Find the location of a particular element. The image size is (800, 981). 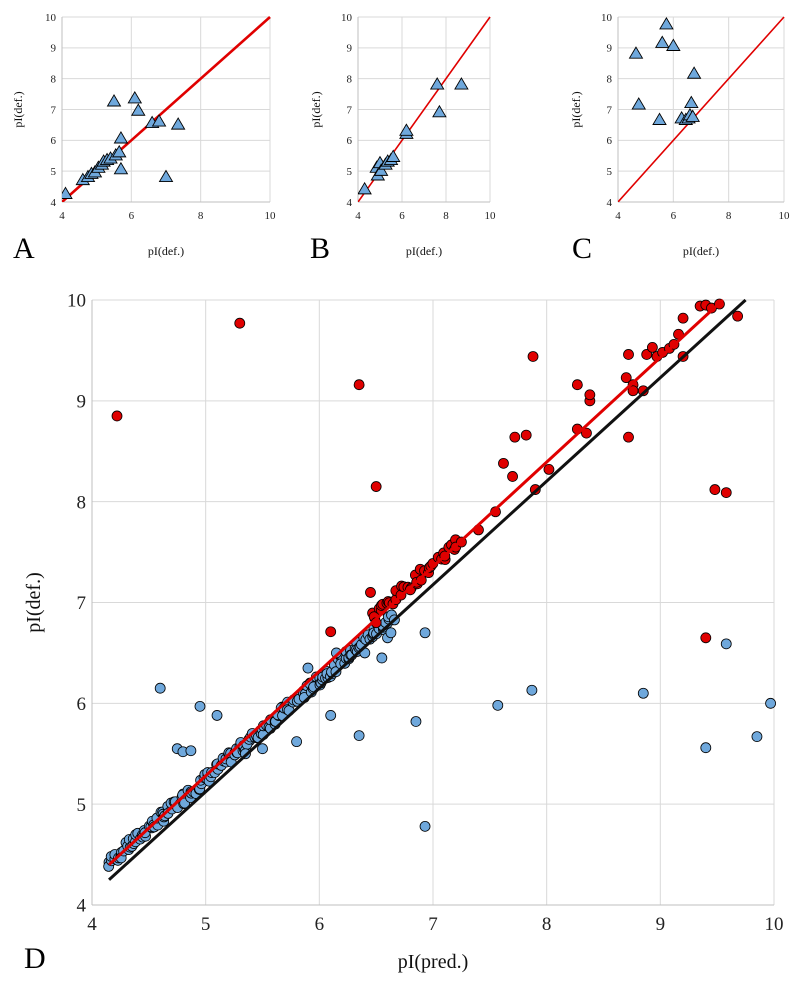

panel-letter: B is located at coordinates (320, 248).